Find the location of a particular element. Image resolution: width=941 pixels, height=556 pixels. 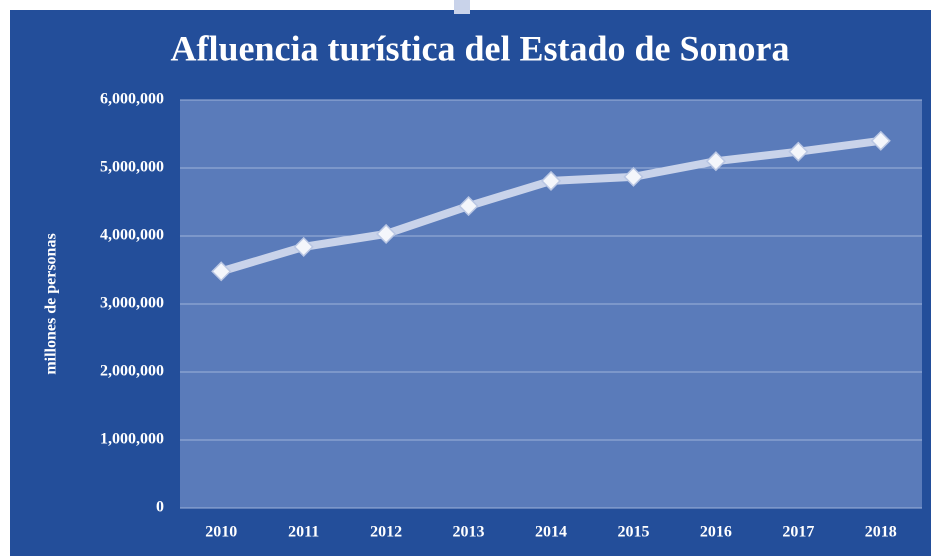

y-tick-label: 2,000,000 is located at coordinates (132, 371).